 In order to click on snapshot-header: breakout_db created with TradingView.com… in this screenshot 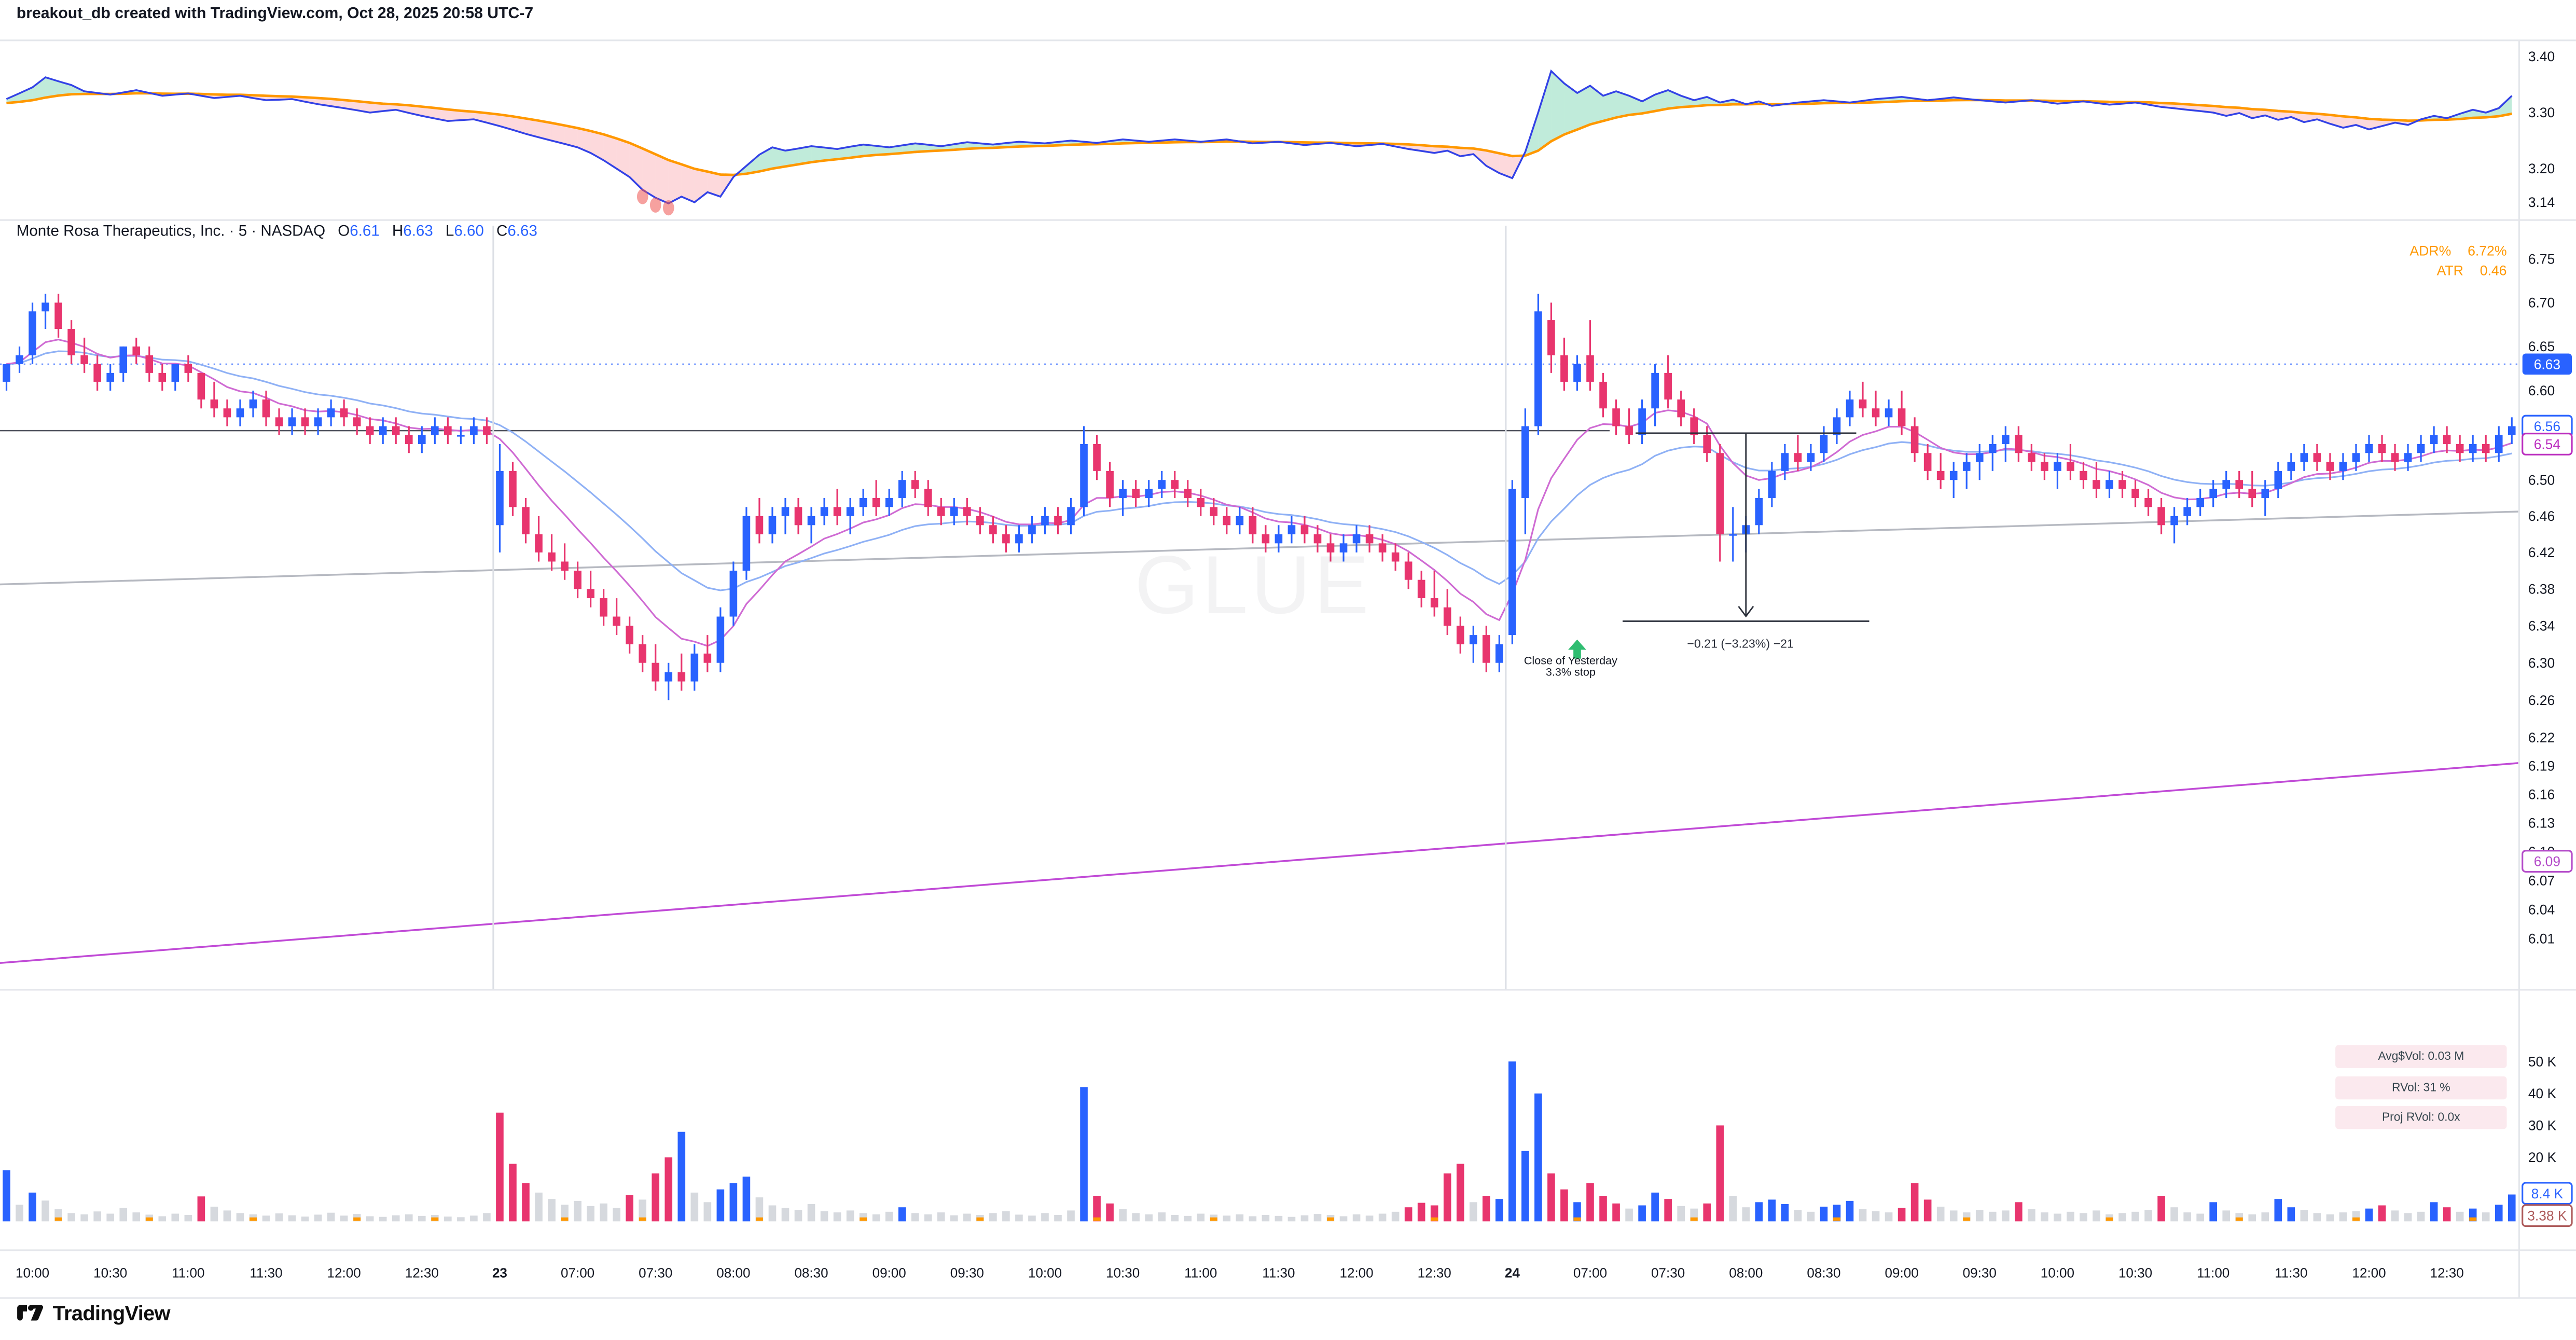, I will do `click(275, 14)`.